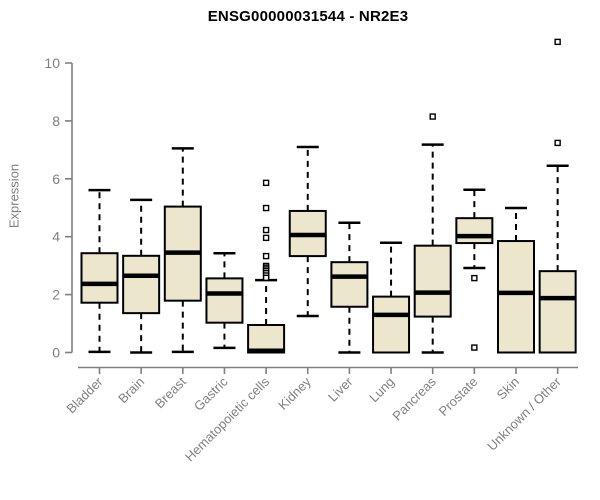 This screenshot has width=600, height=500. What do you see at coordinates (340, 389) in the screenshot?
I see `x-tick-label: Liver` at bounding box center [340, 389].